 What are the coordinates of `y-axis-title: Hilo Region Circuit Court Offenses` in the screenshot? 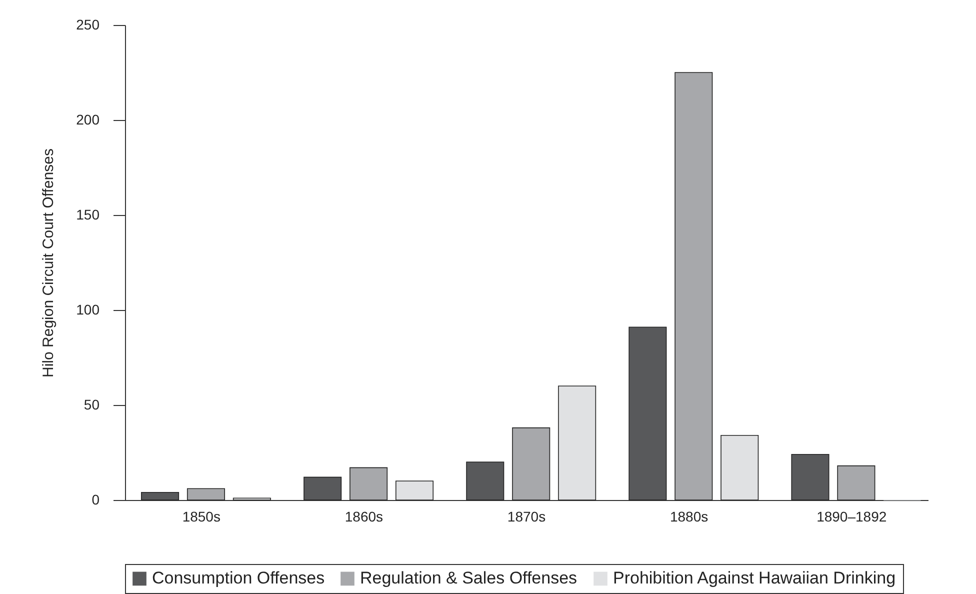 It's located at (49, 263).